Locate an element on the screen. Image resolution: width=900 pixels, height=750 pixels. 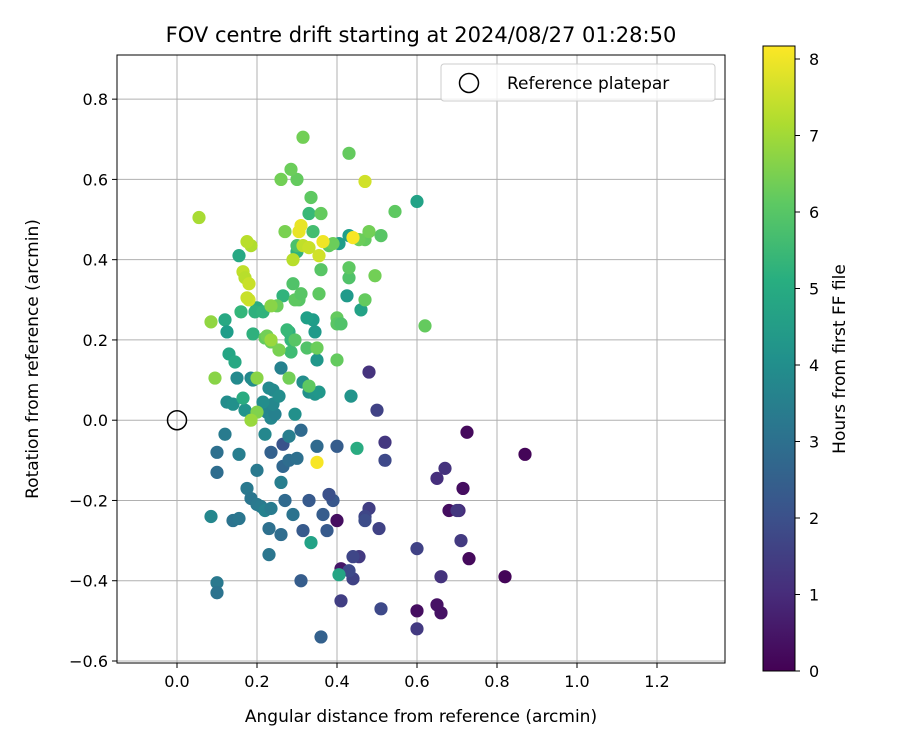
reference-platepar-marker is located at coordinates (177, 420).